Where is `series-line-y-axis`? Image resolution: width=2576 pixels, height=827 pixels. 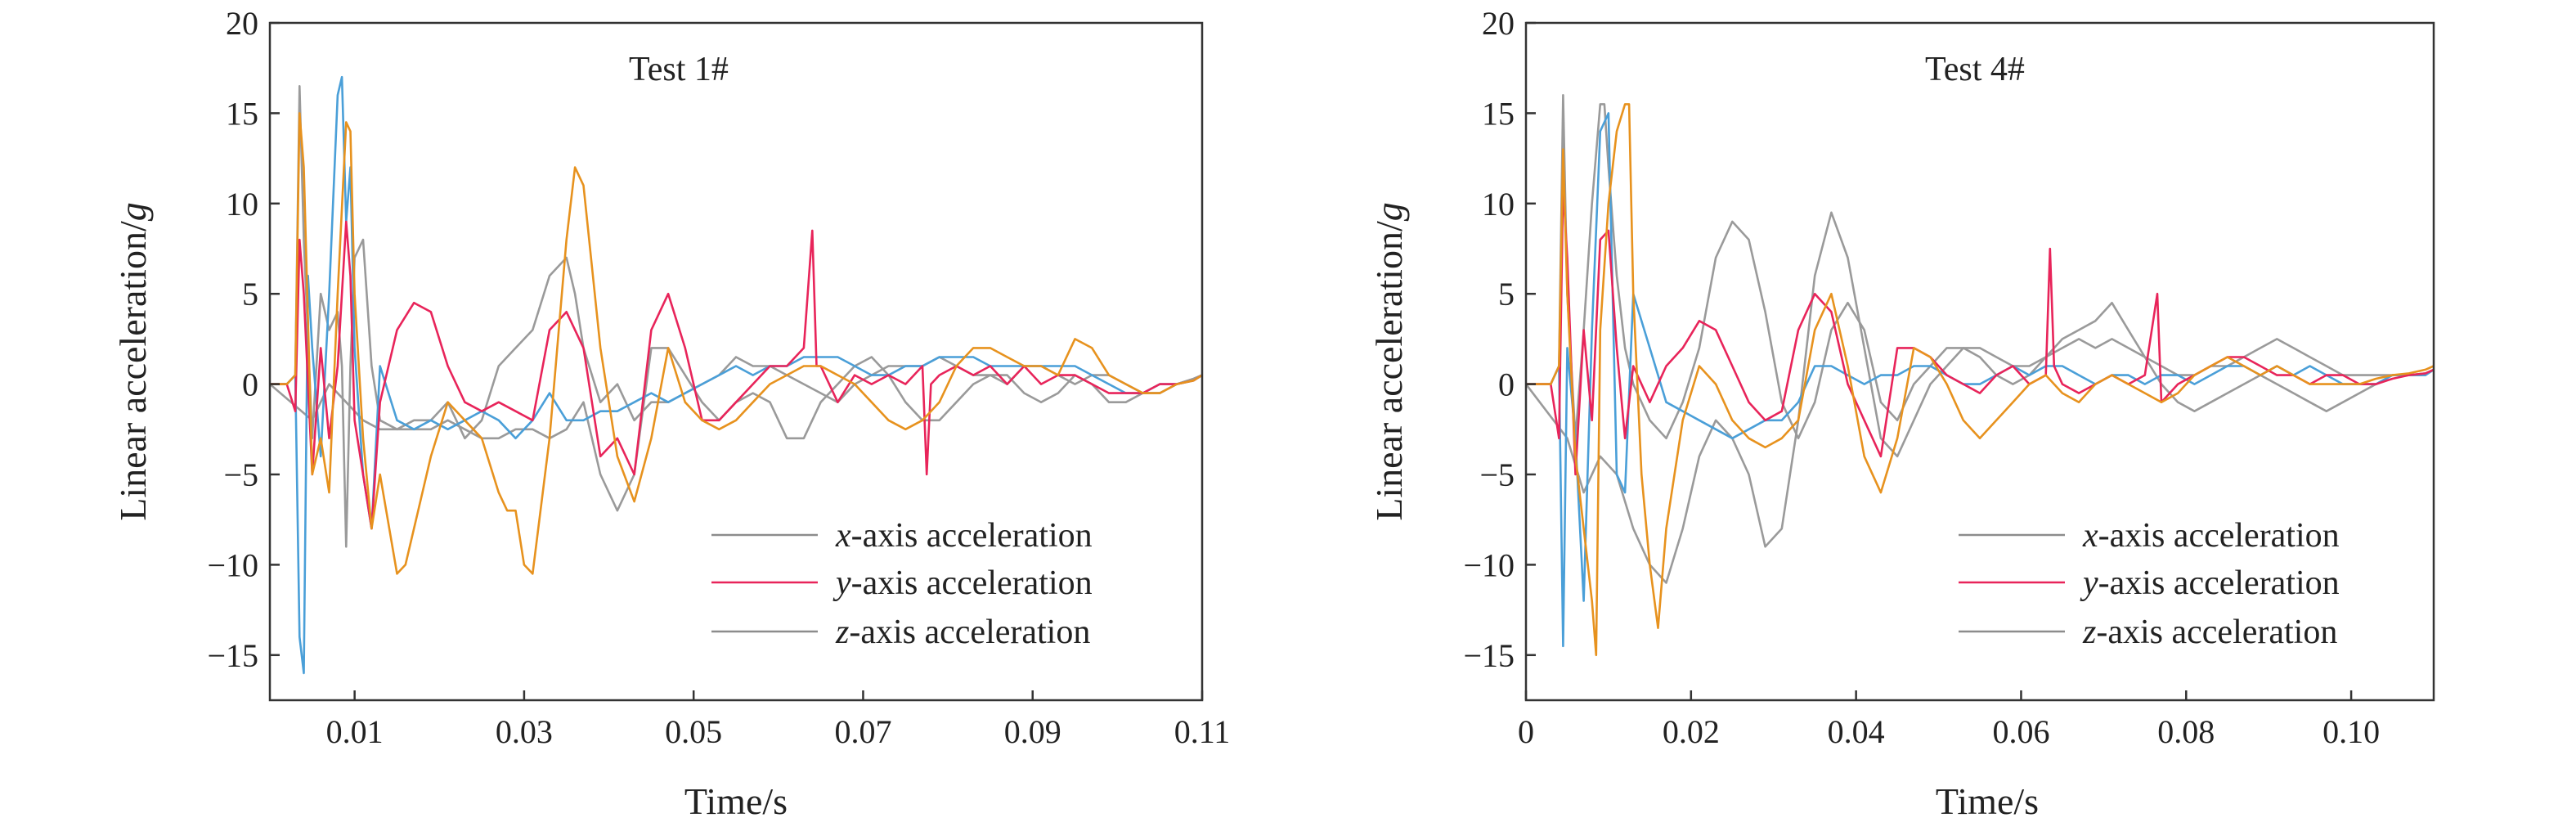 series-line-y-axis is located at coordinates (1980, 330).